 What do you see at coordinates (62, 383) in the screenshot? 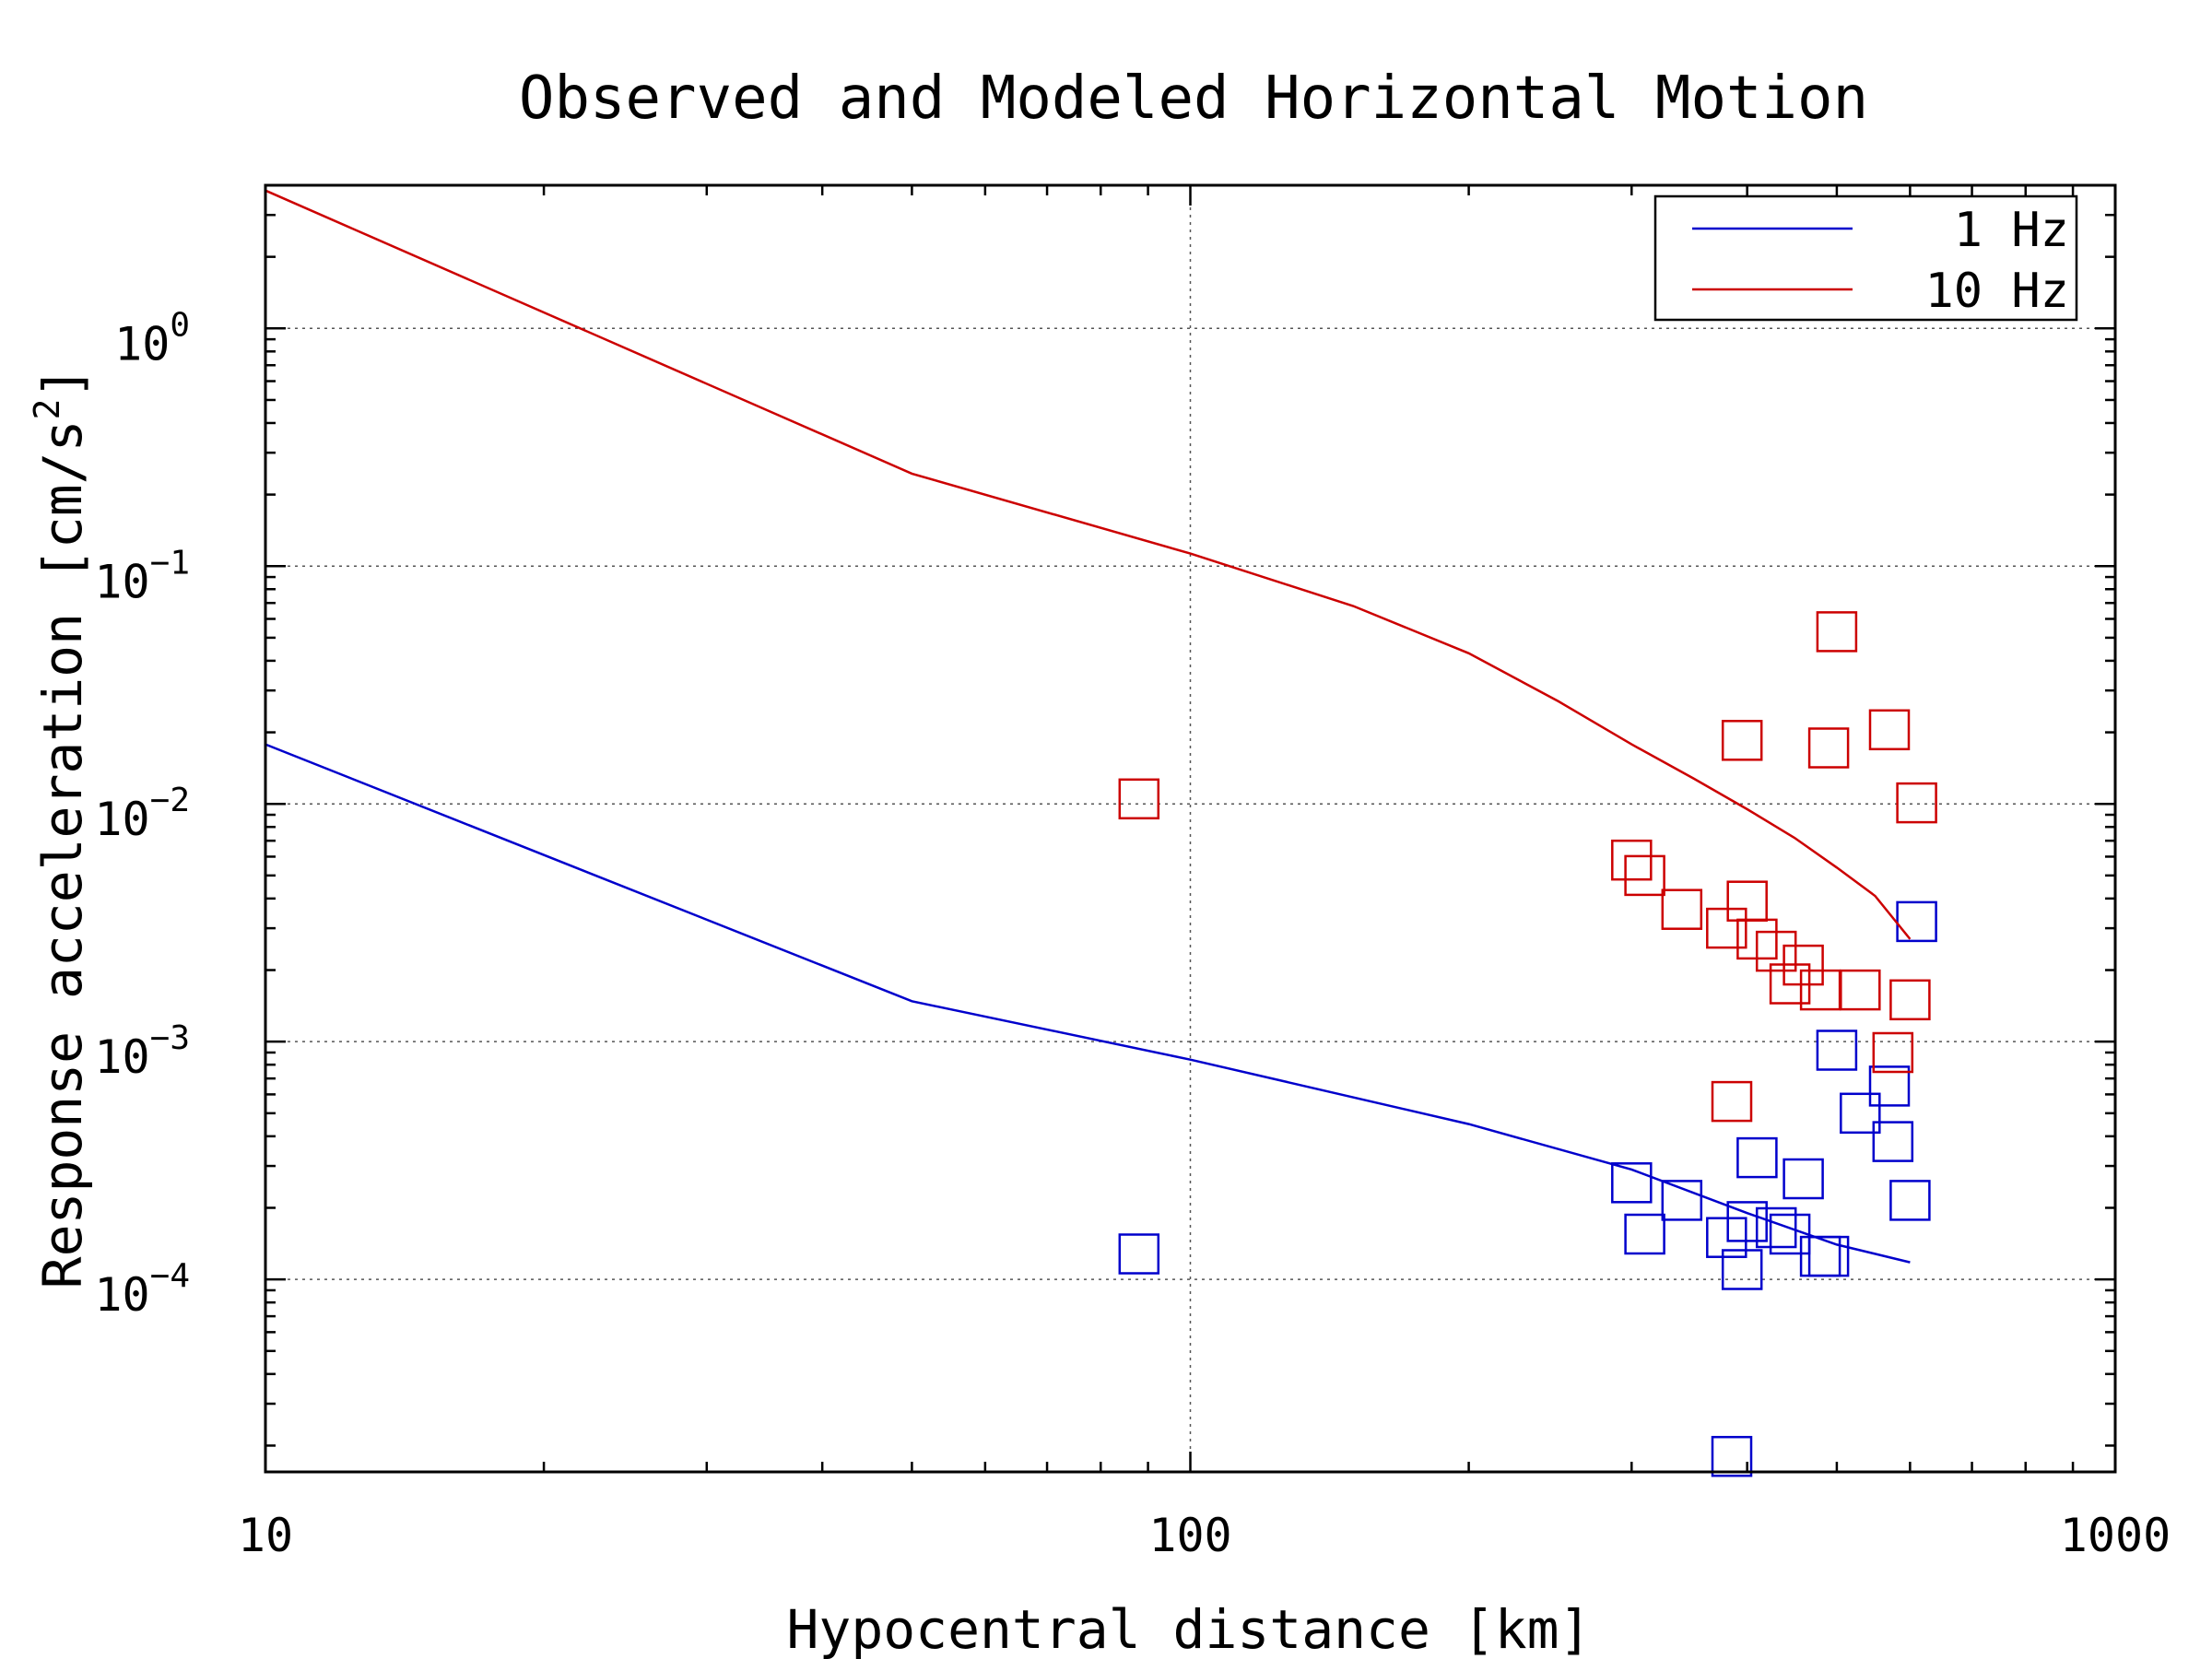
I see `y-axis-label-end: ]` at bounding box center [62, 383].